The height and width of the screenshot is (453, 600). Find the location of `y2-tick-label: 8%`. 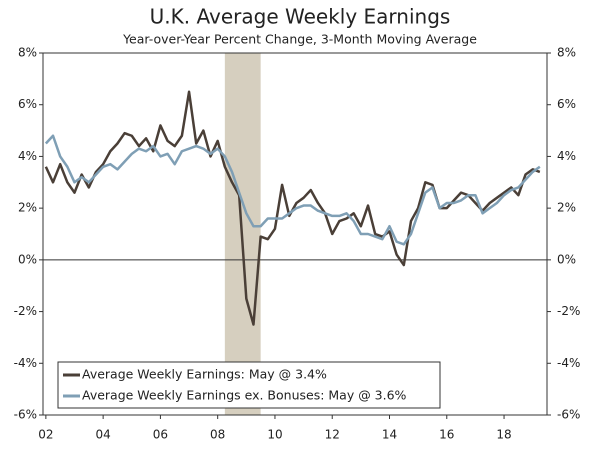

y2-tick-label: 8% is located at coordinates (566, 53).